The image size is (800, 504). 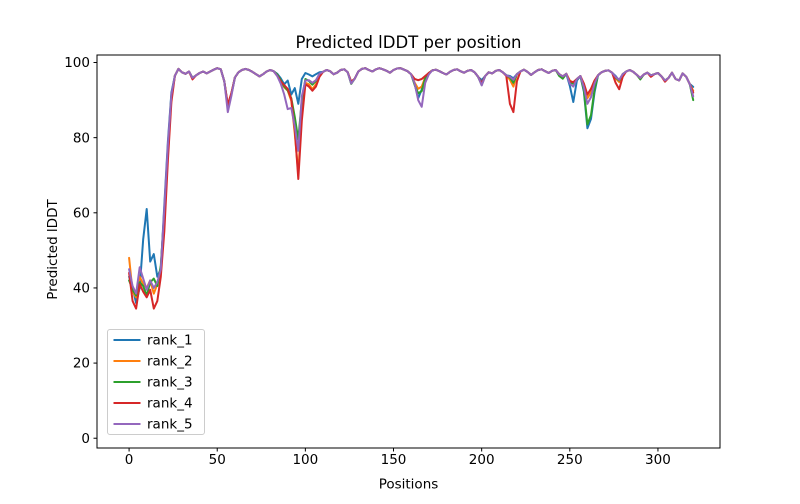 I want to click on y-tick-label: 60, so click(x=81, y=213).